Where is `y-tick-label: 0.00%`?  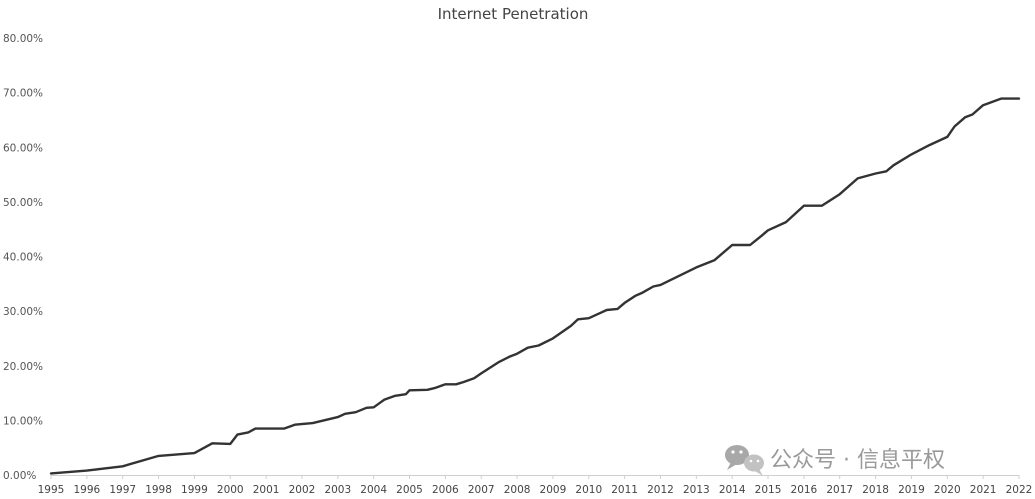
y-tick-label: 0.00% is located at coordinates (19, 476).